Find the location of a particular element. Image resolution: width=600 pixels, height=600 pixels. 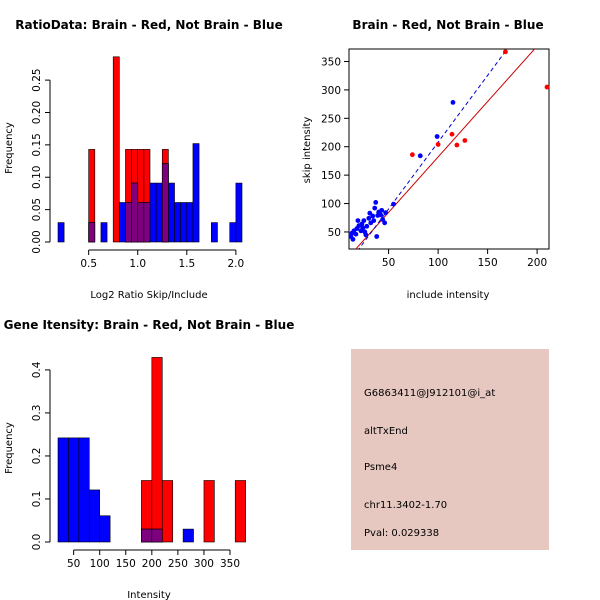

intensity-histogram-x-tick-label: 100 is located at coordinates (100, 564).